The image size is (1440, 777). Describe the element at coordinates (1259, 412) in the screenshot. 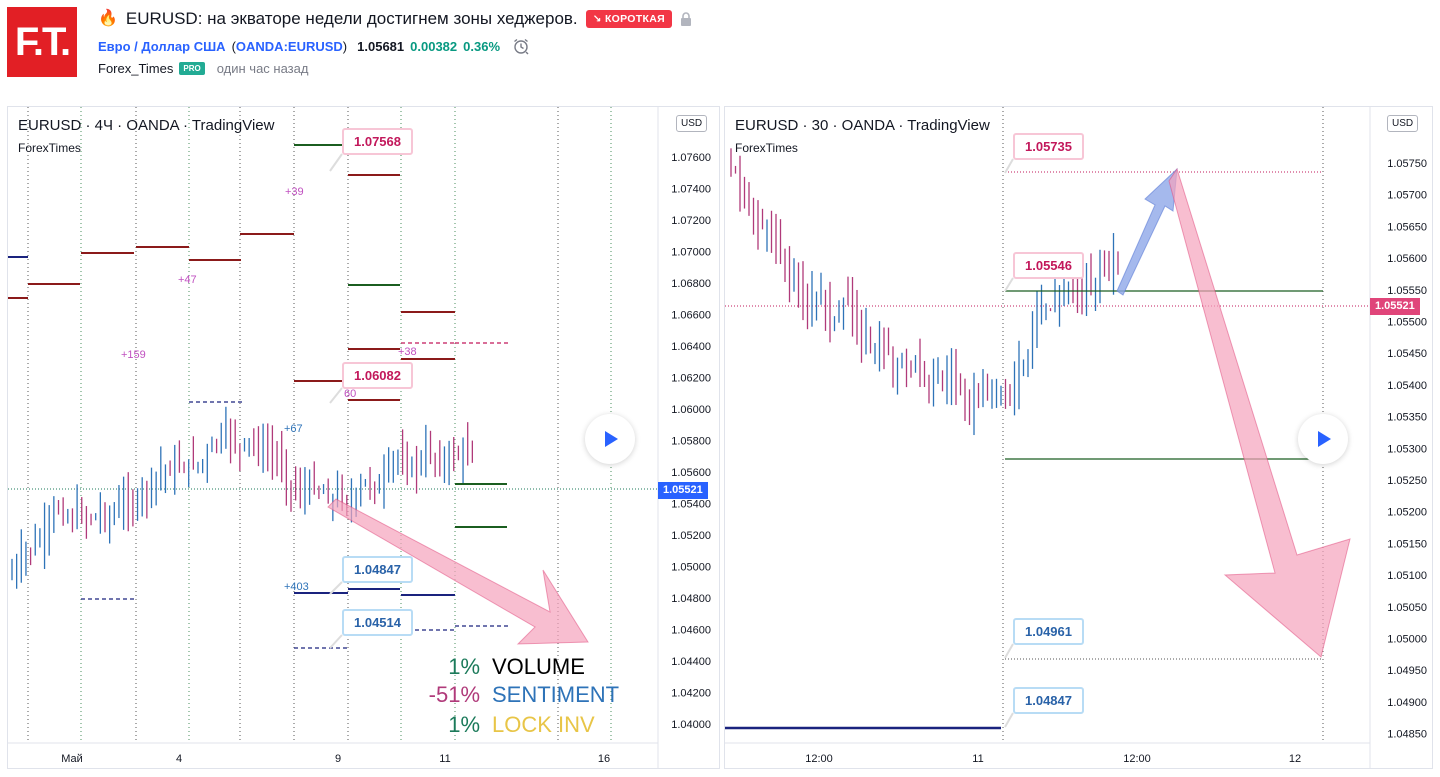

I see `forecast-arrow-down` at that location.